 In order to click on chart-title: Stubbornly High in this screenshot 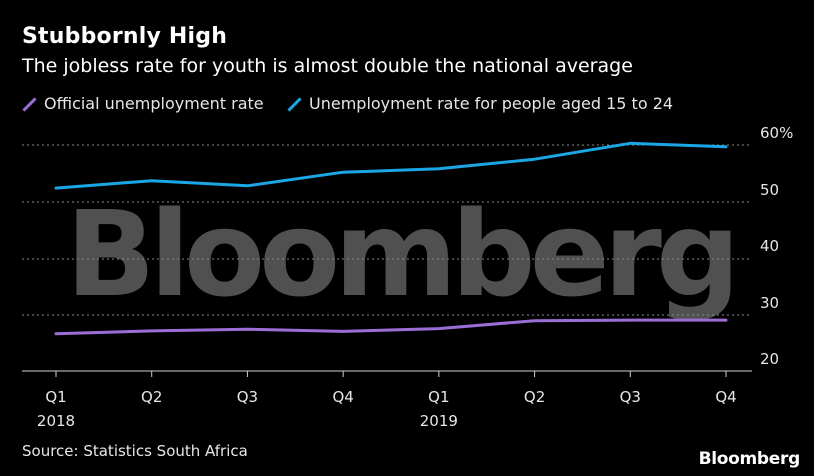, I will do `click(125, 36)`.